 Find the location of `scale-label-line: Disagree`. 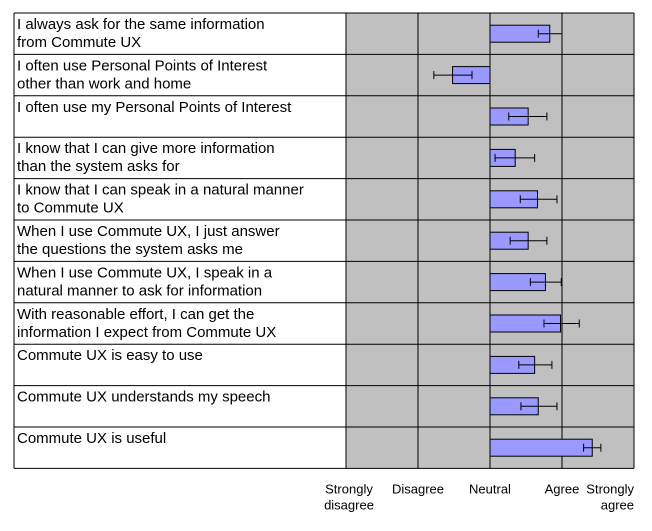

scale-label-line: Disagree is located at coordinates (418, 488).